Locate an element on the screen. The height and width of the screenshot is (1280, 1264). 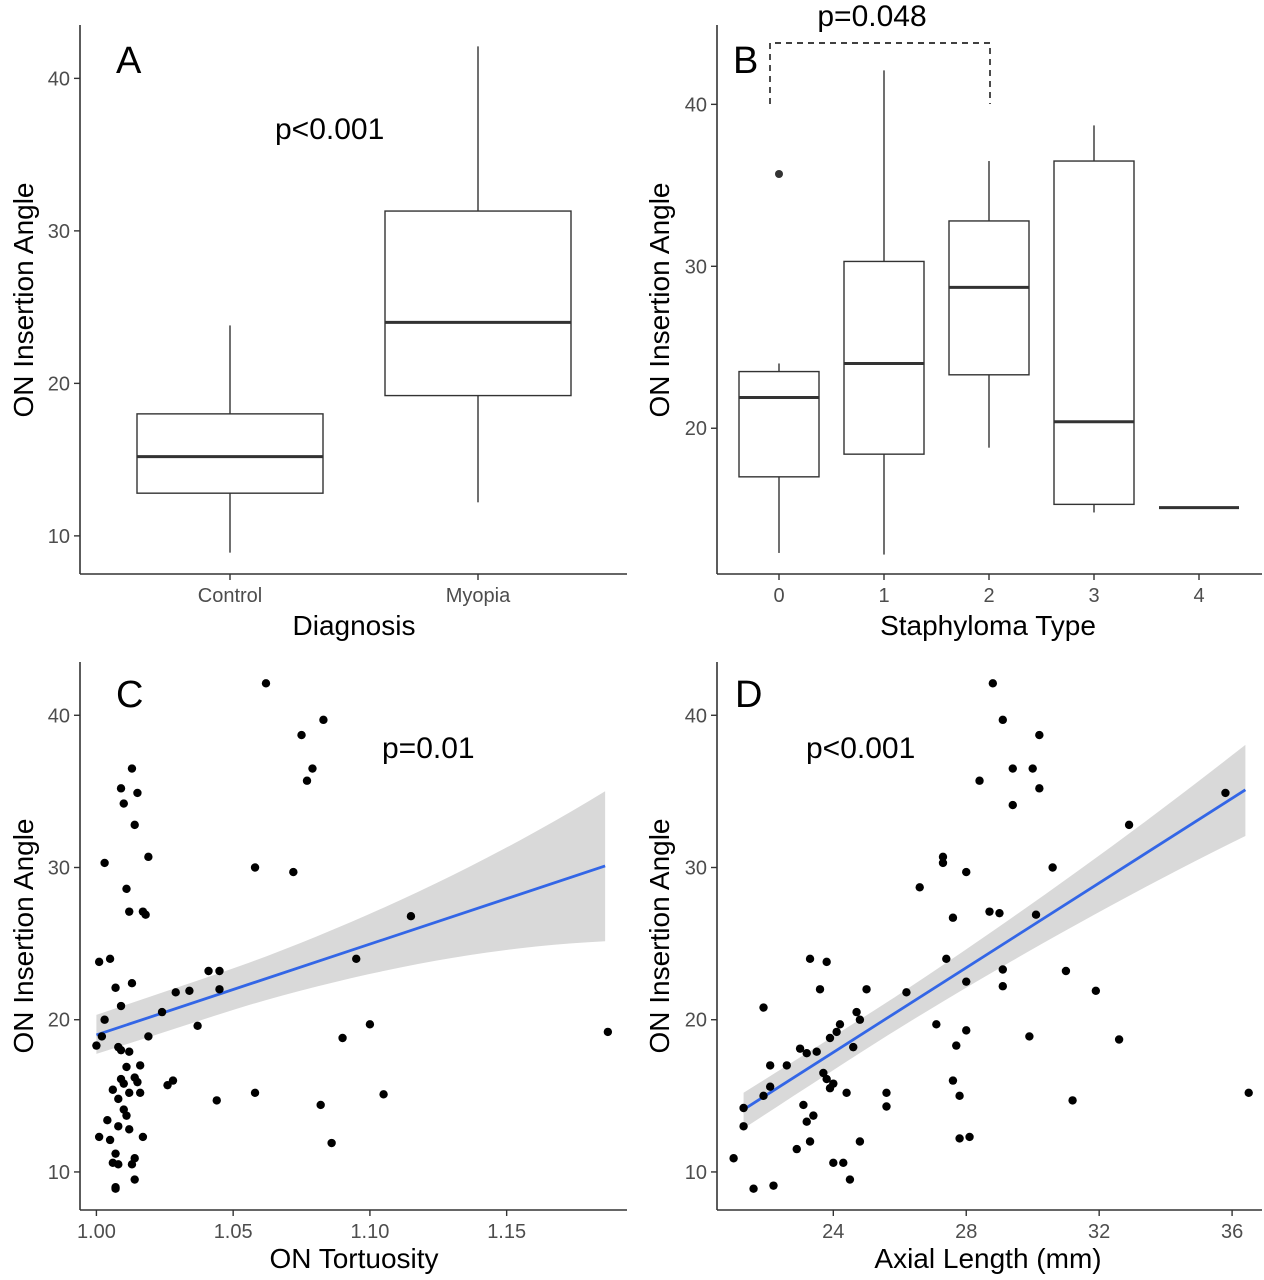
panel-b-comparison-bracket is located at coordinates (880, 73).